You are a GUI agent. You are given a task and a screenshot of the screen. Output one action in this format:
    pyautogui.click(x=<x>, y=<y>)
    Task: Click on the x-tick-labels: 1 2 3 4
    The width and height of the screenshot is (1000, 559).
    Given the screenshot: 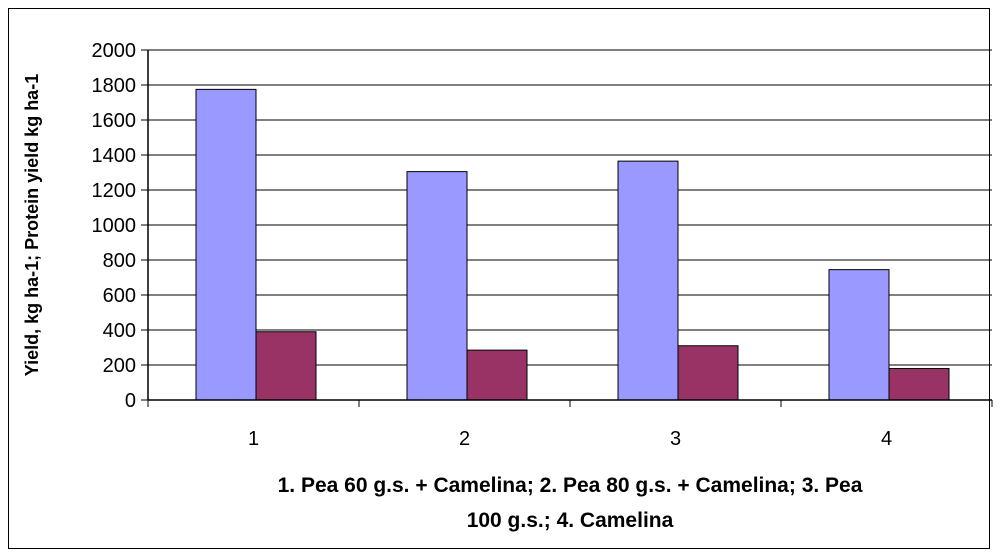 What is the action you would take?
    pyautogui.click(x=570, y=425)
    